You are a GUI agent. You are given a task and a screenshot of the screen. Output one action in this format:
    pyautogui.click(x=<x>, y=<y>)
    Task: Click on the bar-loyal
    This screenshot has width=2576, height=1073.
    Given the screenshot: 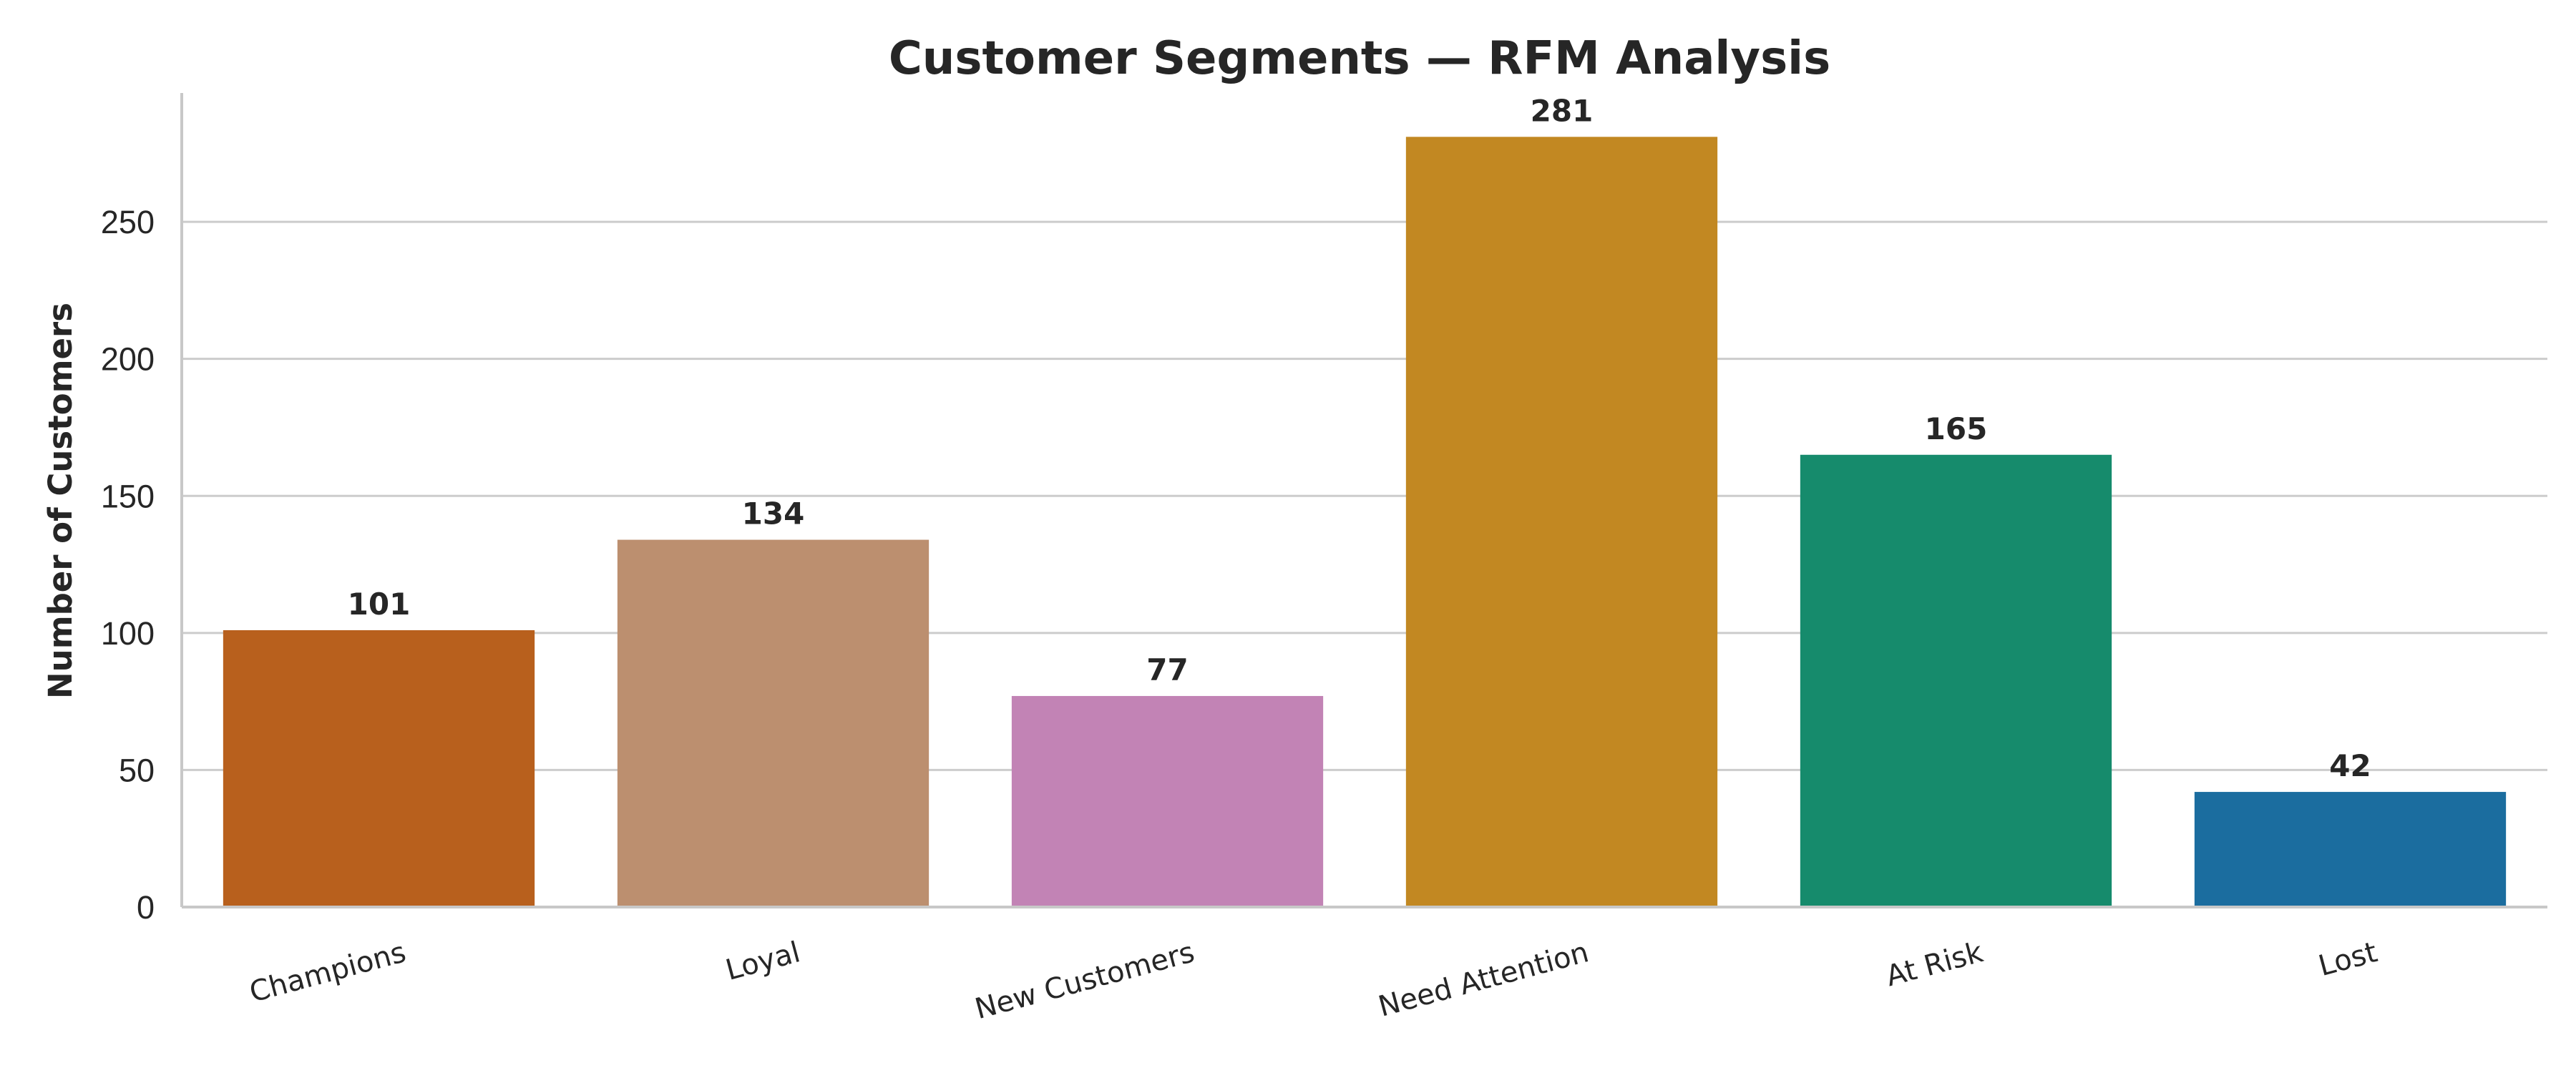 What is the action you would take?
    pyautogui.click(x=773, y=723)
    